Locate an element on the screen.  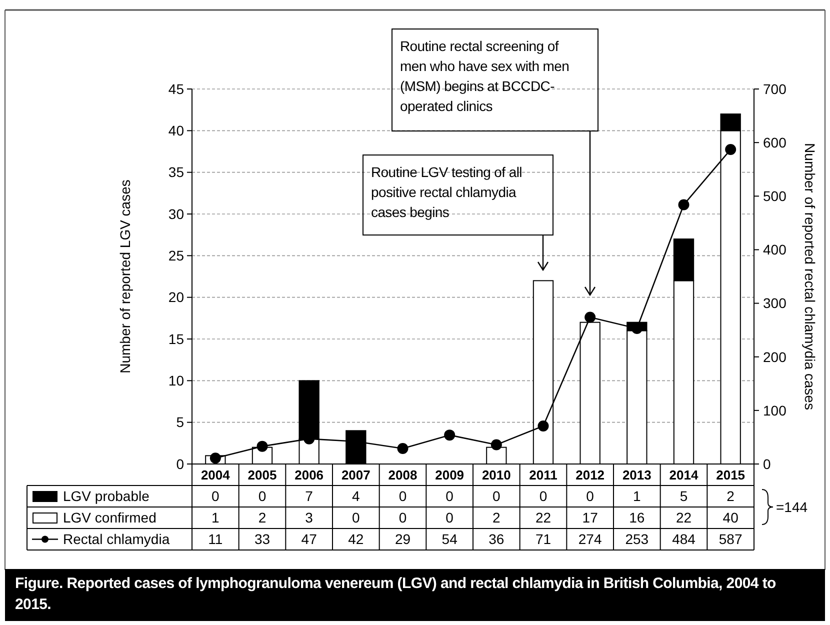
legend-label: LGV probable is located at coordinates (106, 496).